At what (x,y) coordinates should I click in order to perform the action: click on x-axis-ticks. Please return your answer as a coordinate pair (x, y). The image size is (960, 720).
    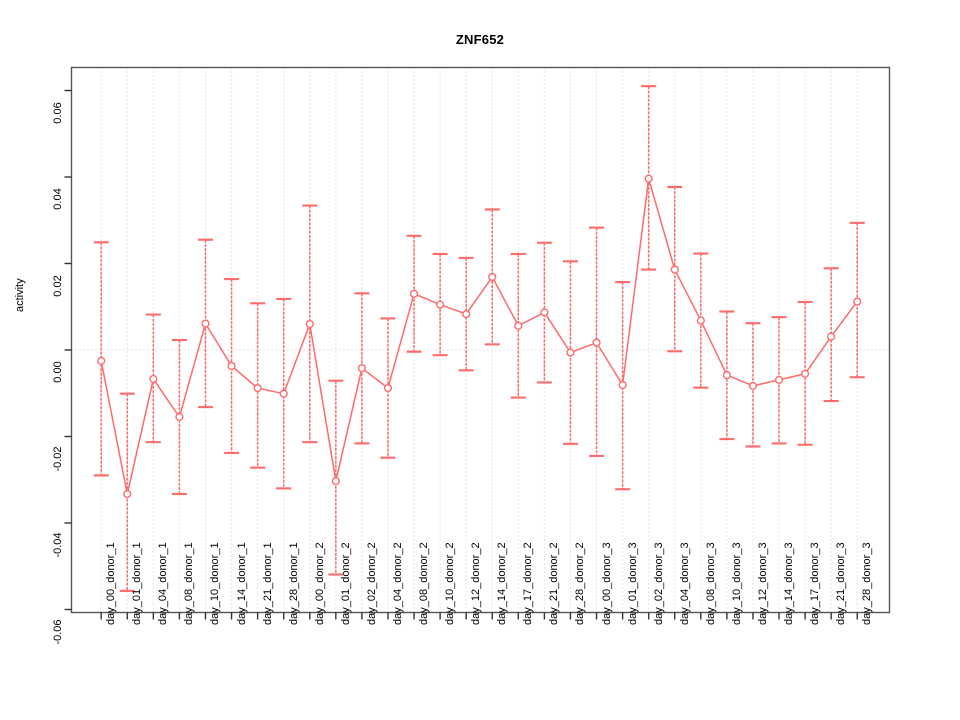
    Looking at the image, I should click on (479, 616).